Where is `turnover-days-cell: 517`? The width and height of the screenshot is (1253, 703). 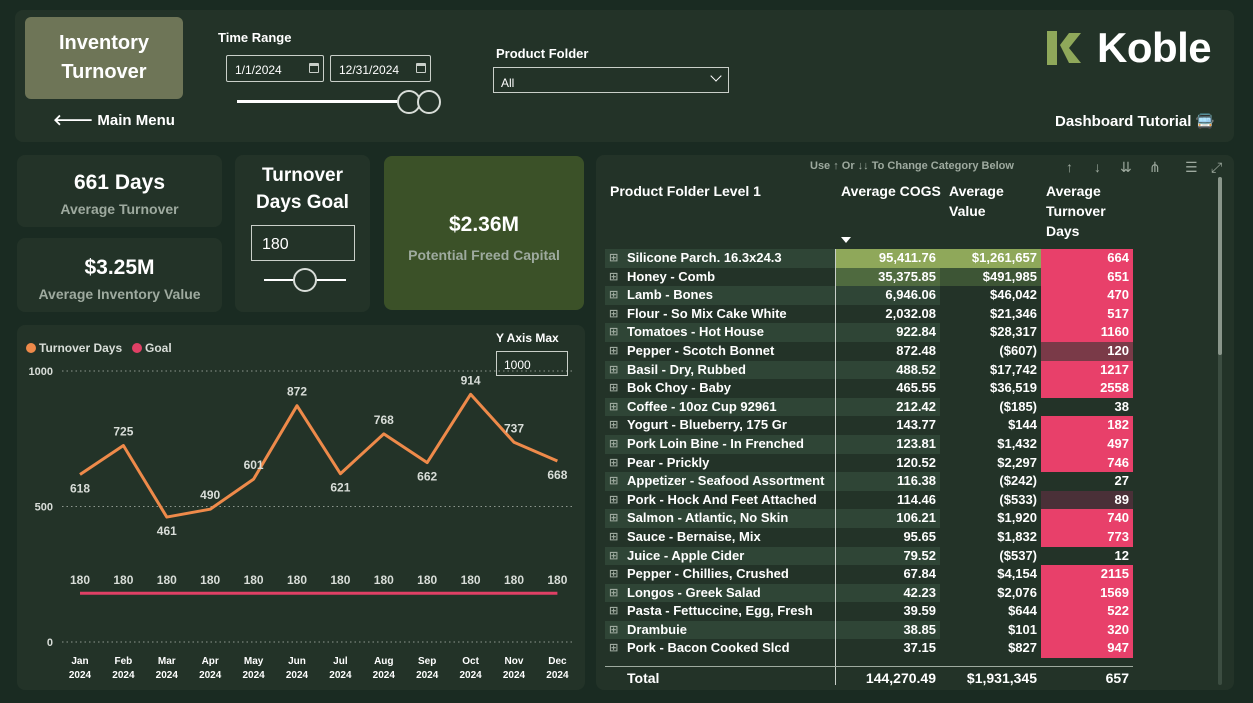 turnover-days-cell: 517 is located at coordinates (1087, 314).